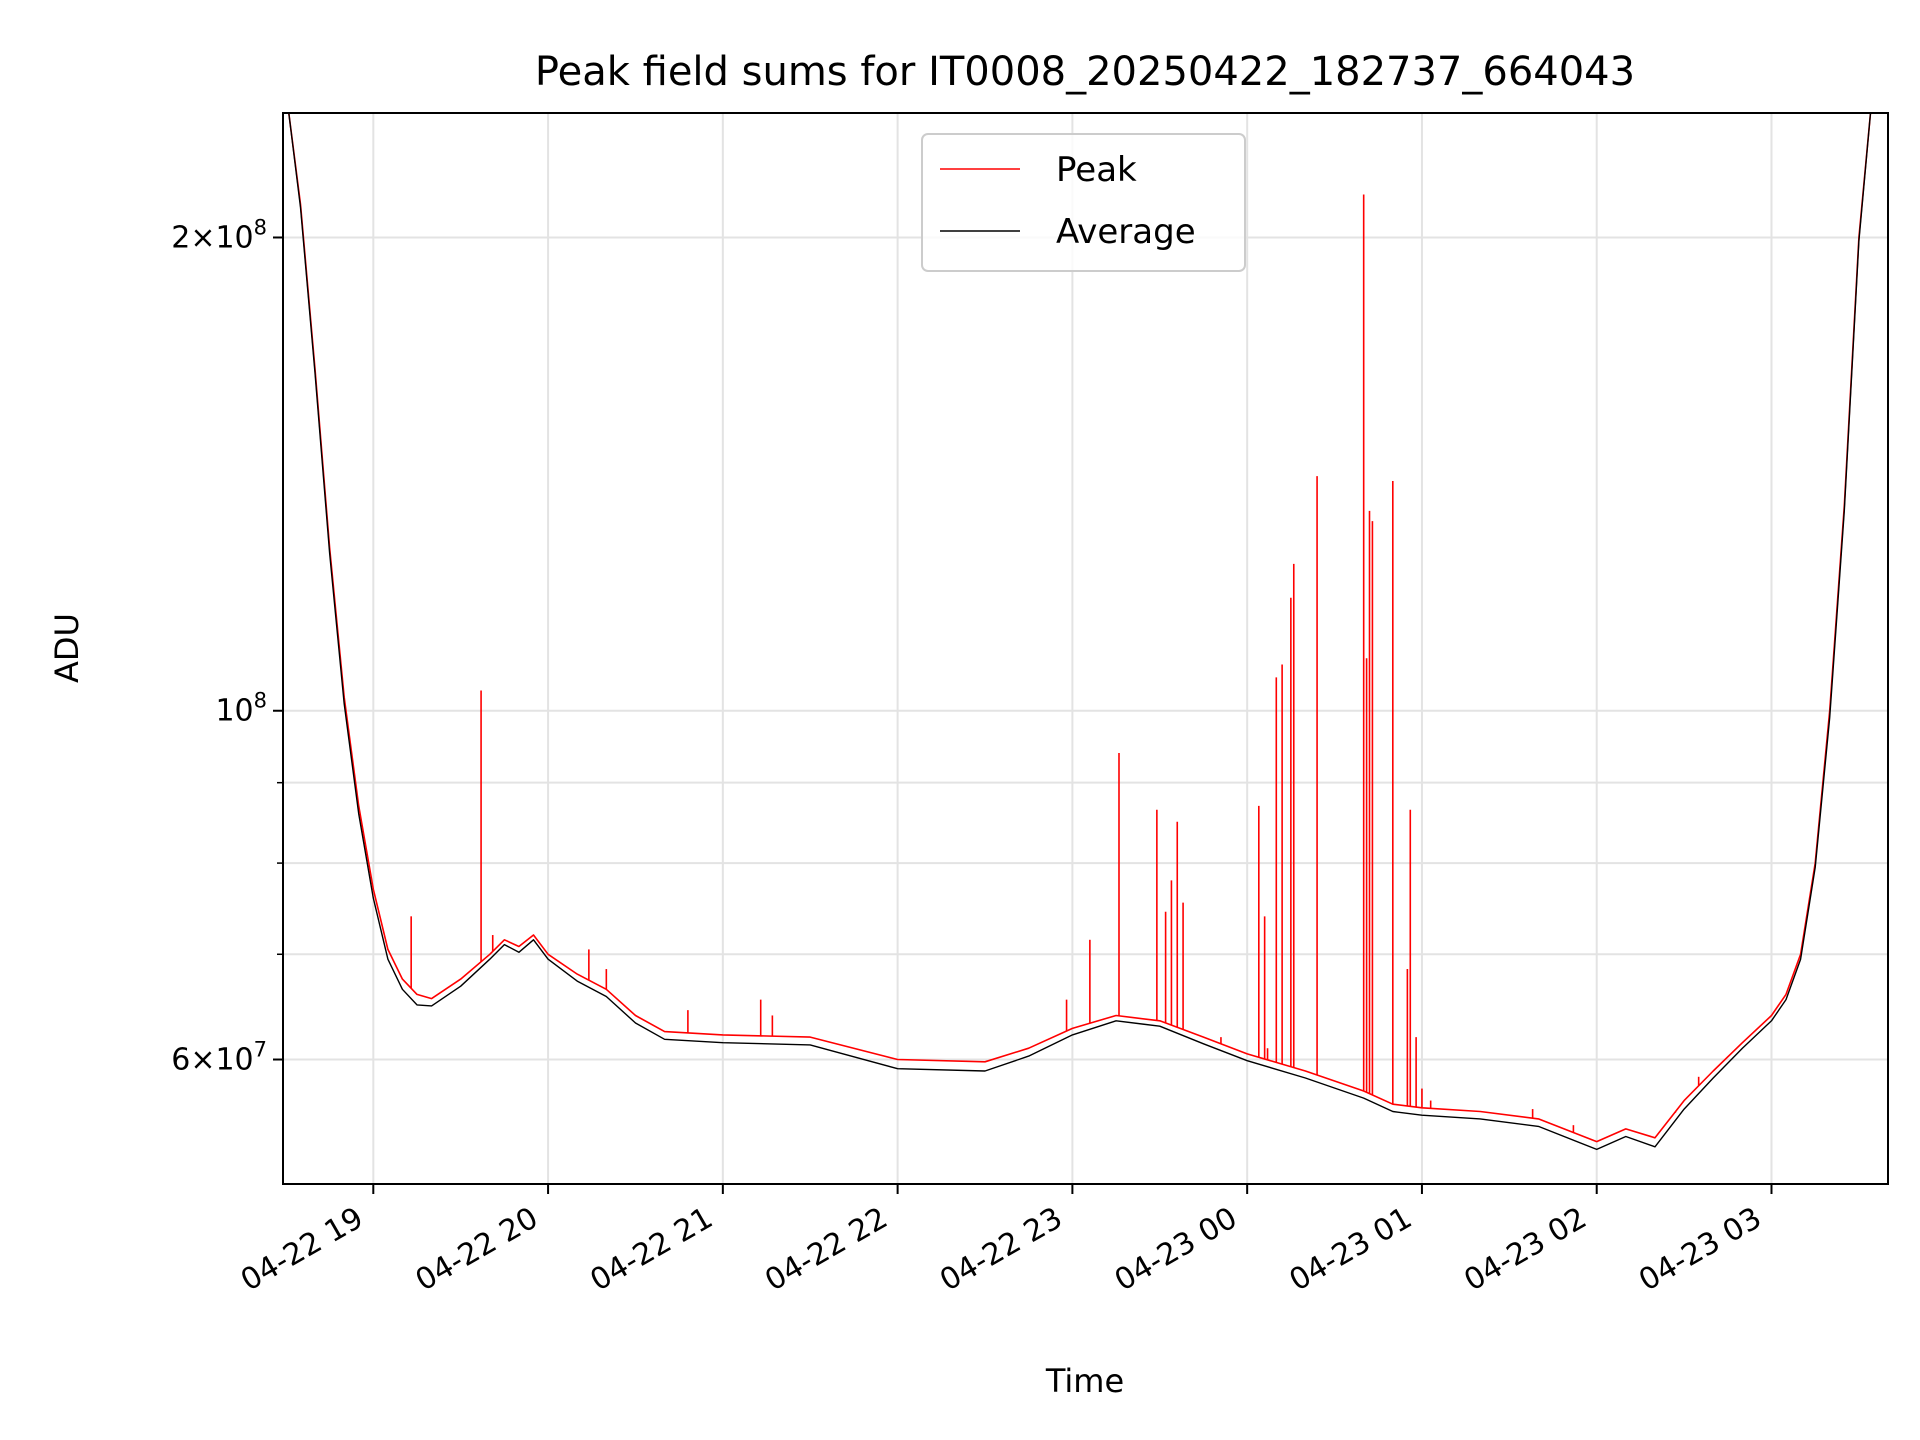 The image size is (1920, 1440). What do you see at coordinates (1096, 170) in the screenshot?
I see `legend-label-peak: Peak` at bounding box center [1096, 170].